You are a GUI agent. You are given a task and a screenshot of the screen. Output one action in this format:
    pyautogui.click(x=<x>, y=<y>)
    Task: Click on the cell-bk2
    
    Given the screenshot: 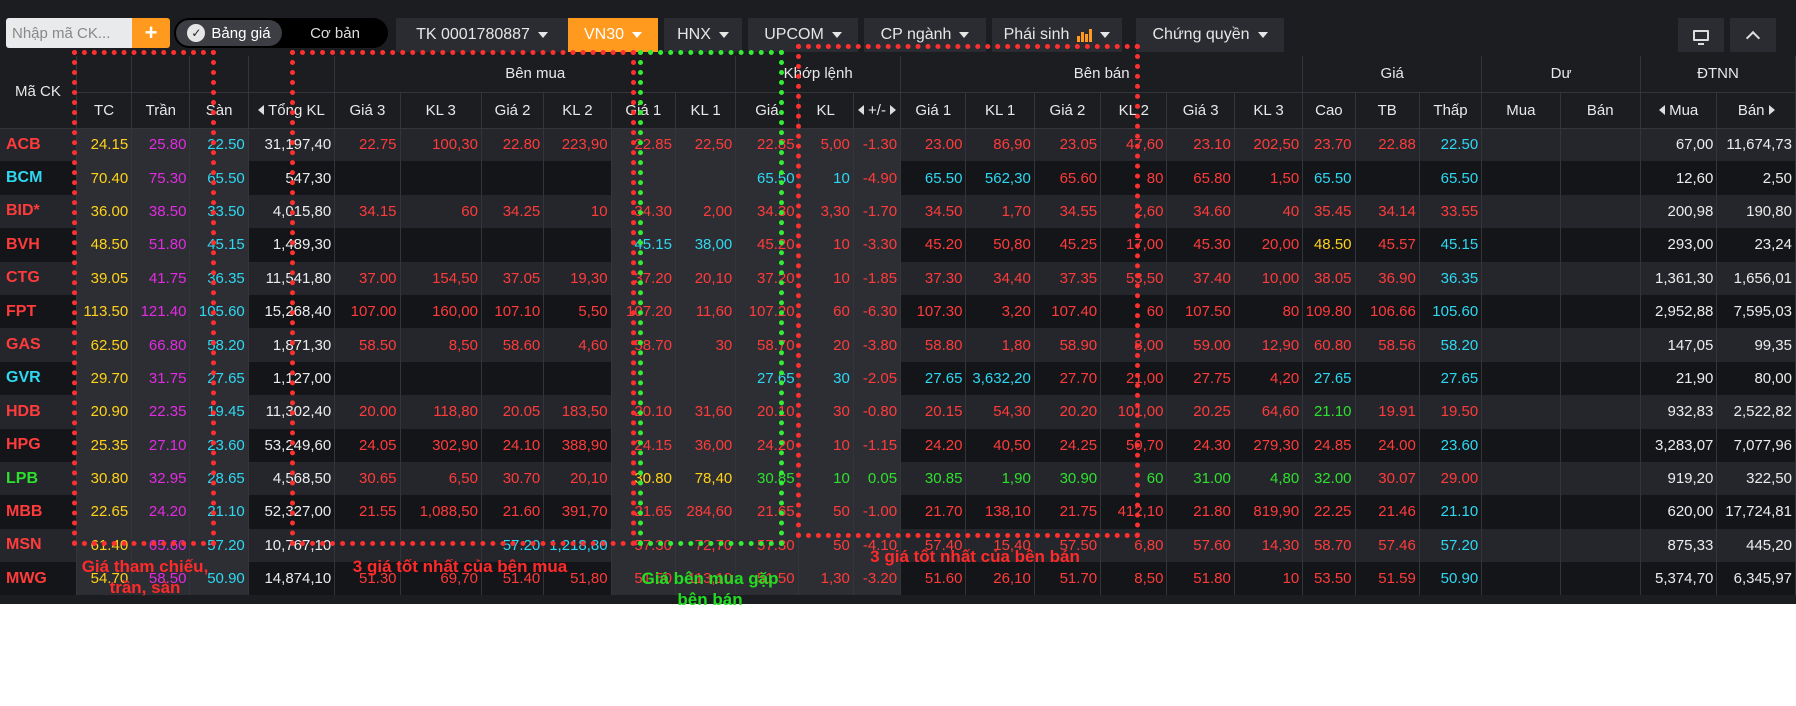 What is the action you would take?
    pyautogui.click(x=577, y=177)
    